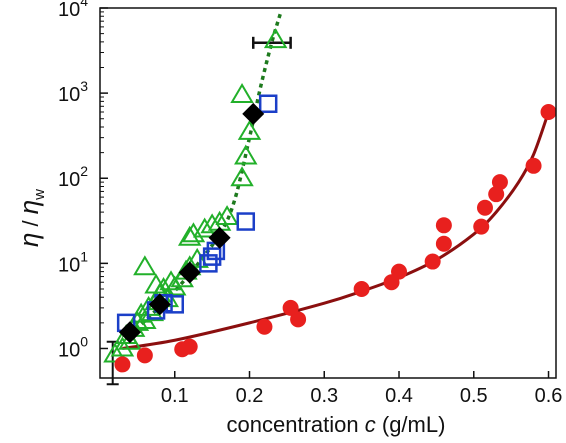  I want to click on x-tick-label: 0.2, so click(250, 396).